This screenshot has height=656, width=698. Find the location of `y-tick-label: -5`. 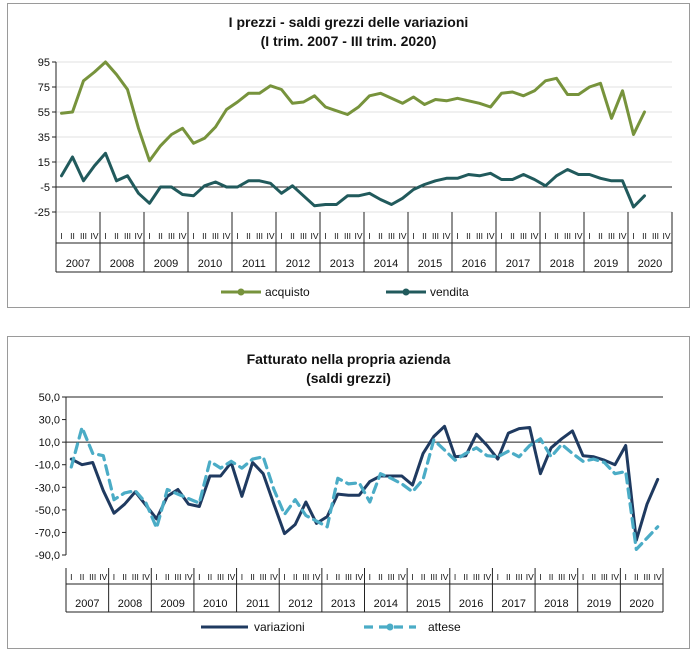

y-tick-label: -5 is located at coordinates (45, 188).